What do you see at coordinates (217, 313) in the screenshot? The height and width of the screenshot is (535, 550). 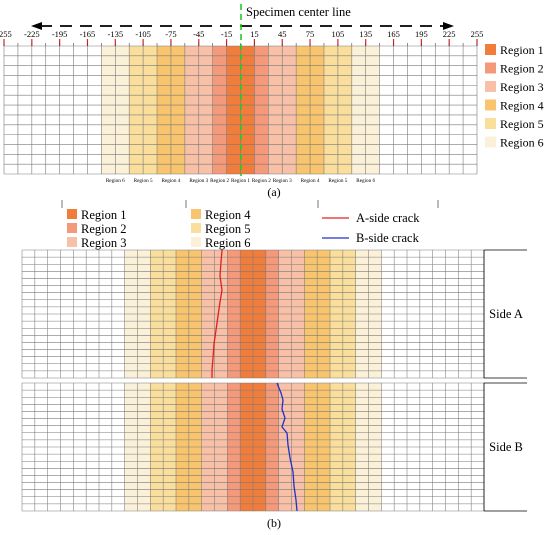 I see `side-a-crack` at bounding box center [217, 313].